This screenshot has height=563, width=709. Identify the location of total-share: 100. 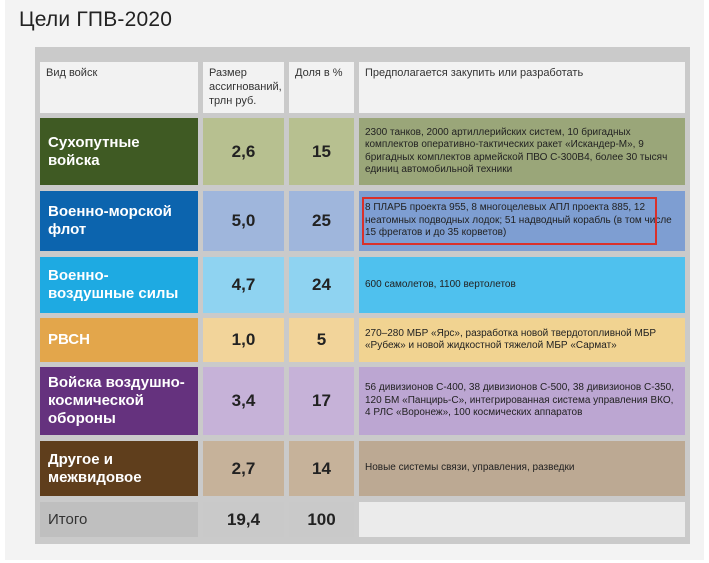
(321, 519).